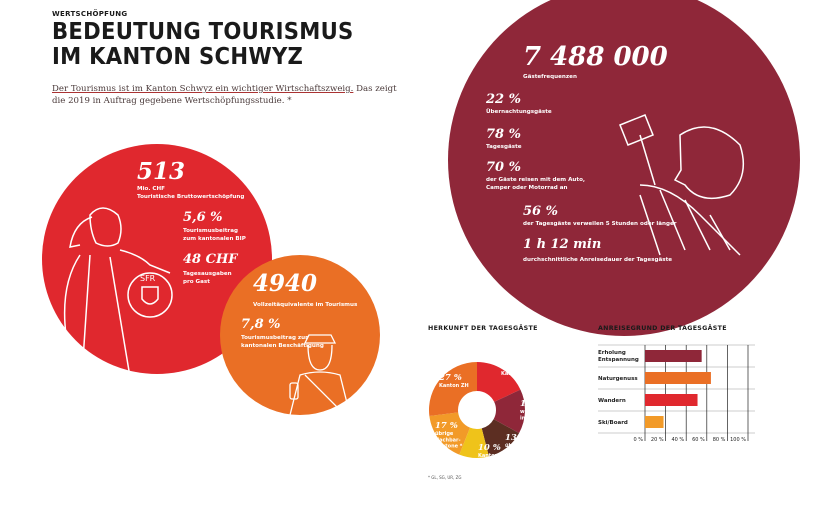 Image resolution: width=820 pixels, height=513 pixels. Describe the element at coordinates (285, 283) in the screenshot. I see `employment-value-1: 4940` at that location.